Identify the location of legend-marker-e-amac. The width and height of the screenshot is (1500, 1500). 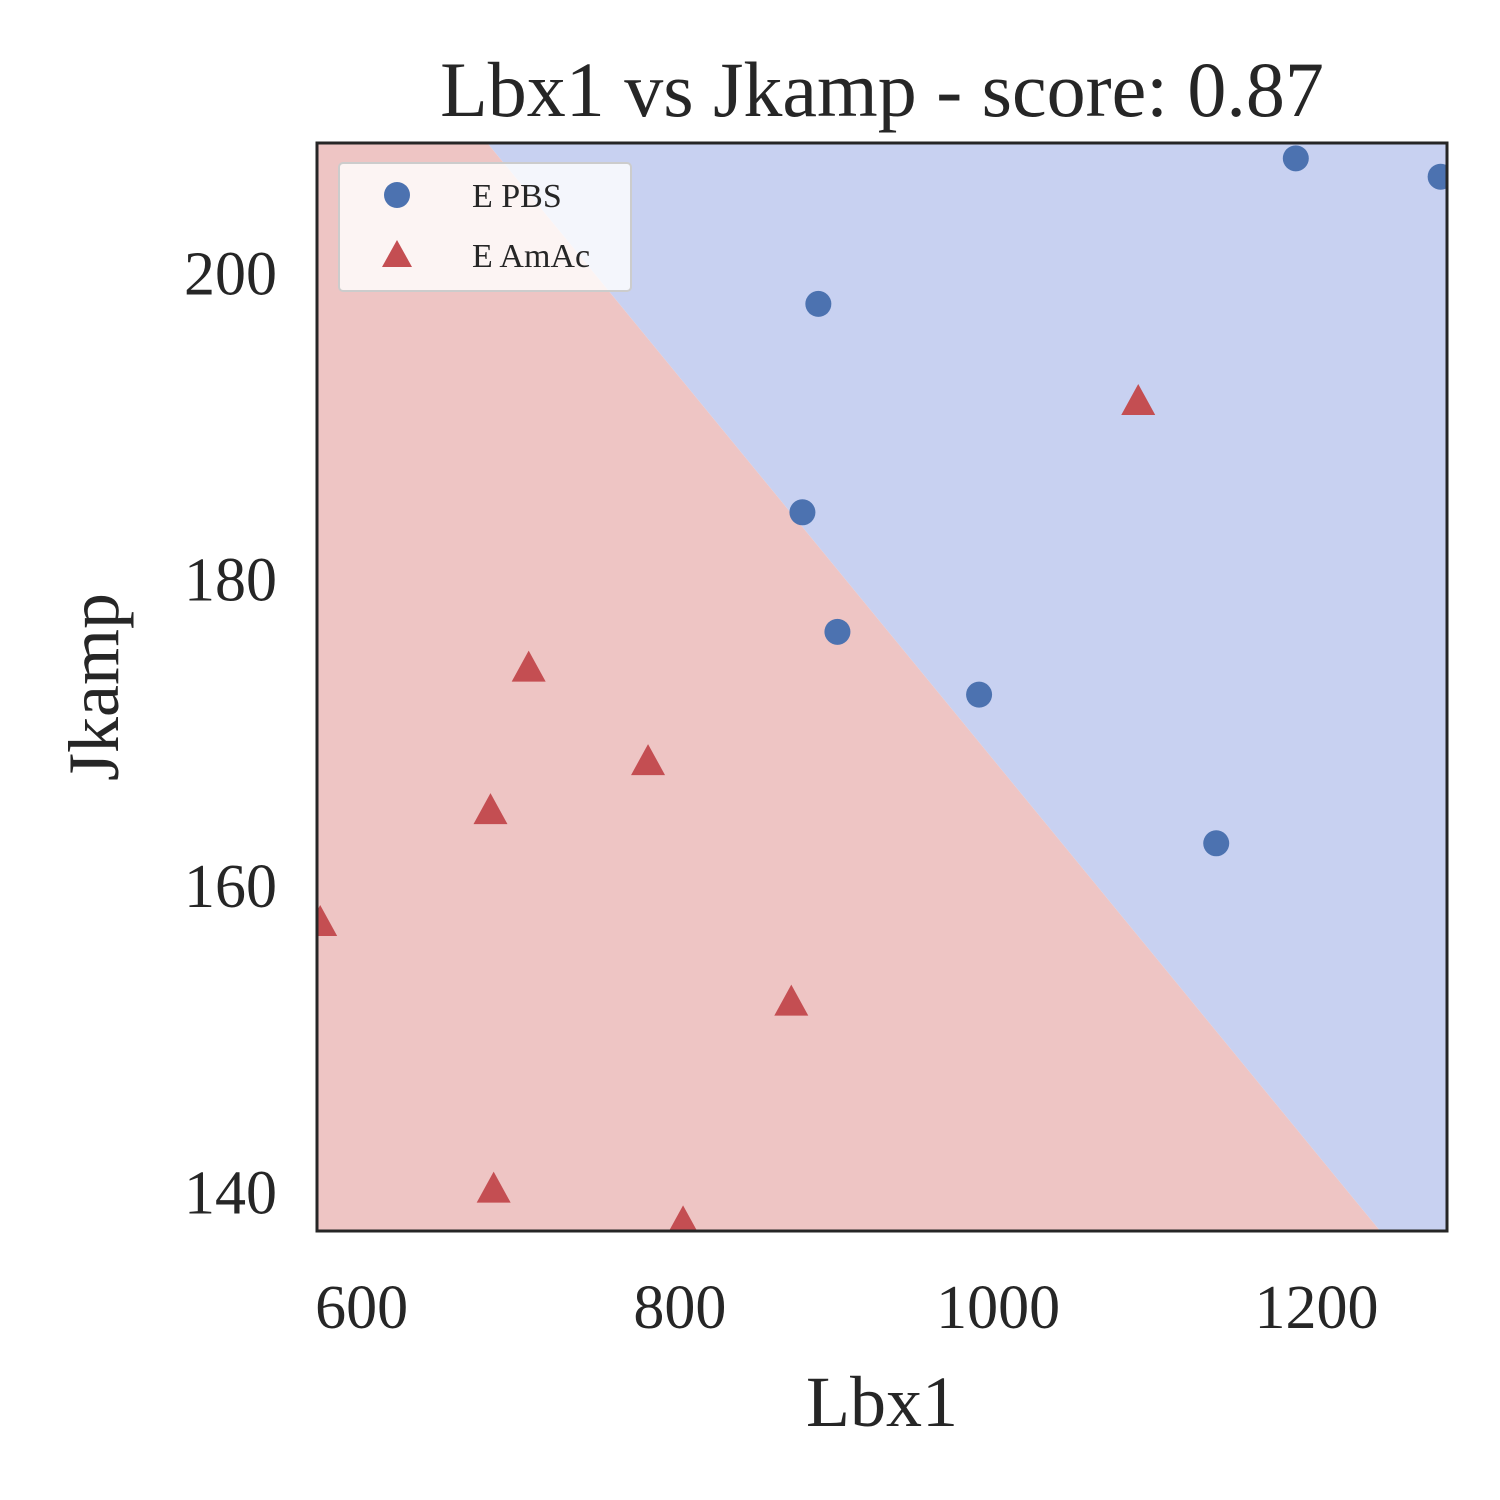
(397, 253).